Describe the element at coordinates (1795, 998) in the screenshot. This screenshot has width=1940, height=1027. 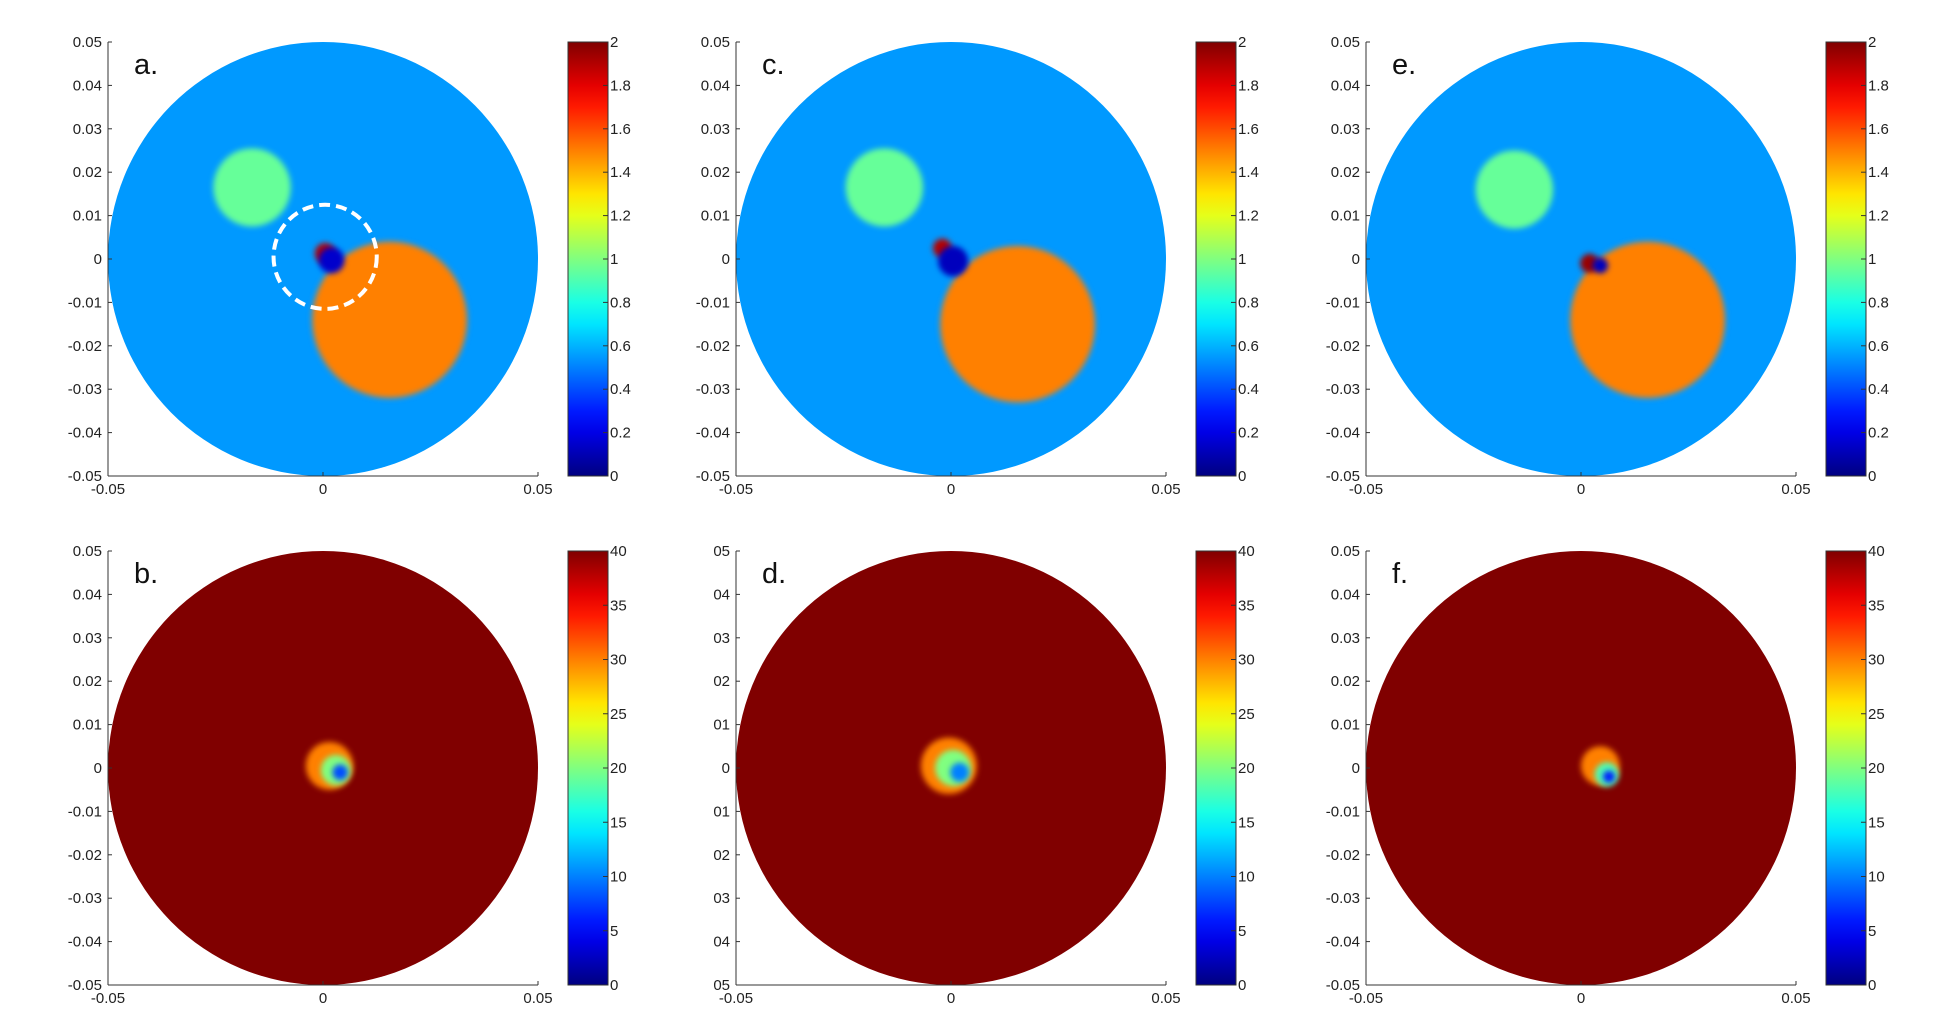
I see `x-tick-label-f: 0.05` at that location.